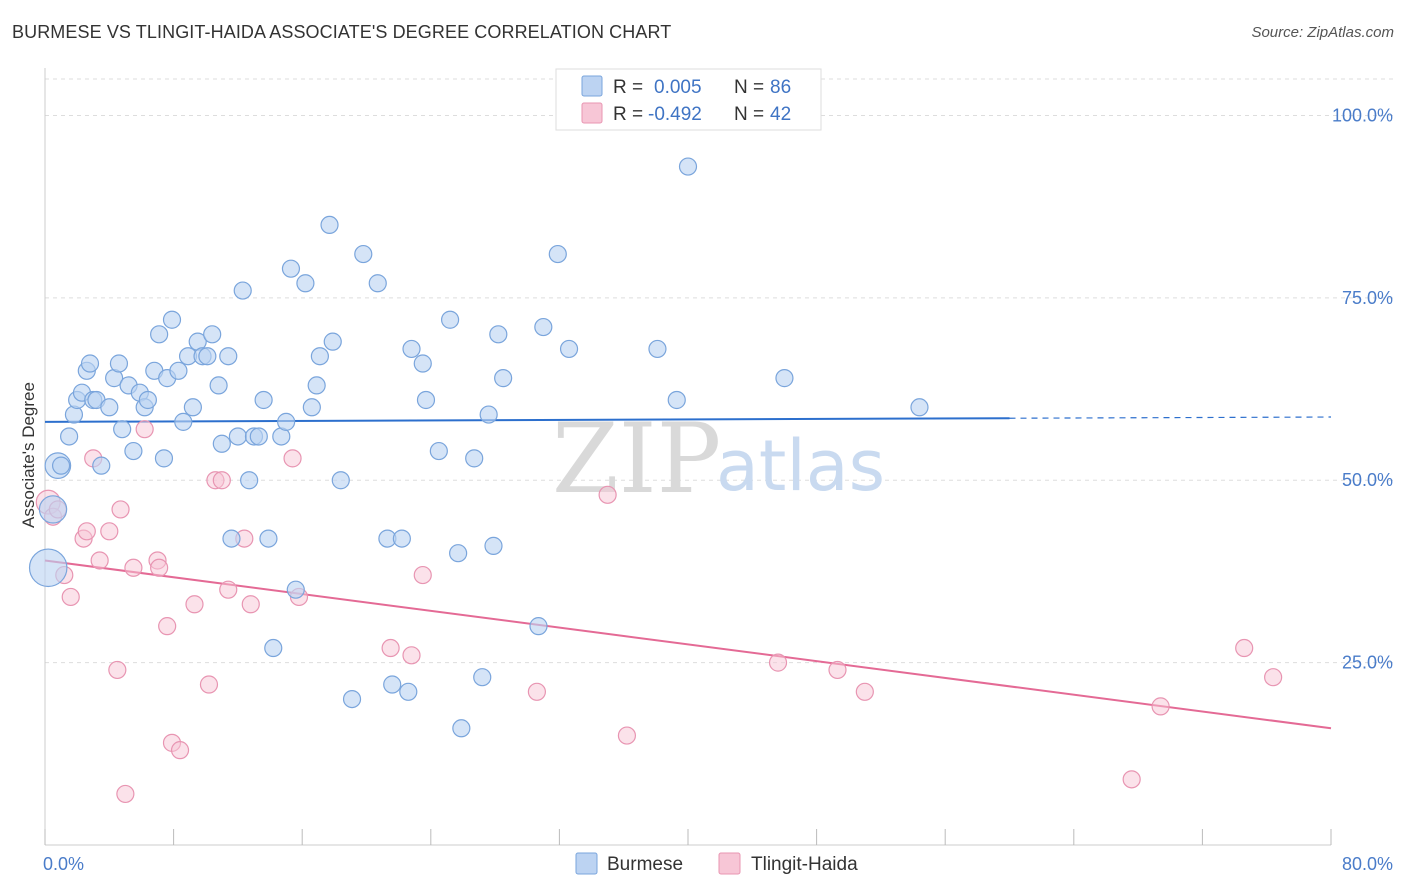 The height and width of the screenshot is (892, 1406). What do you see at coordinates (780, 87) in the screenshot?
I see `legend-n-value-burmese: 86` at bounding box center [780, 87].